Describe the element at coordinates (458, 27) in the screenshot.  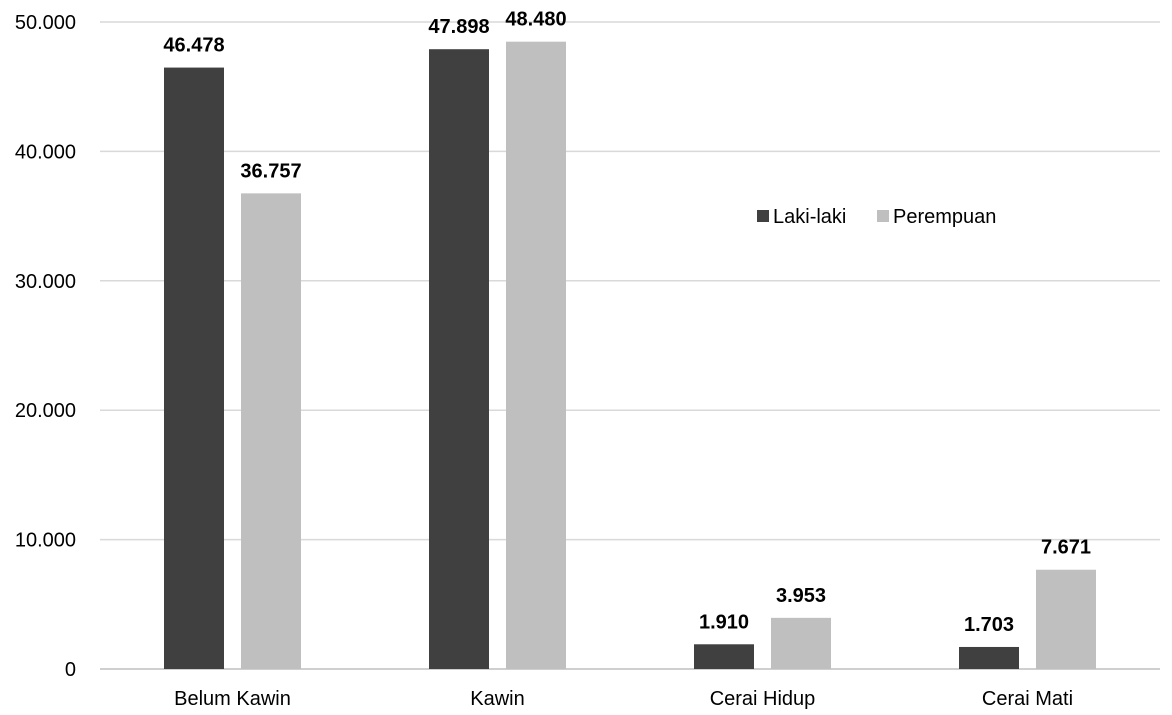
I see `data-label: 47.898` at that location.